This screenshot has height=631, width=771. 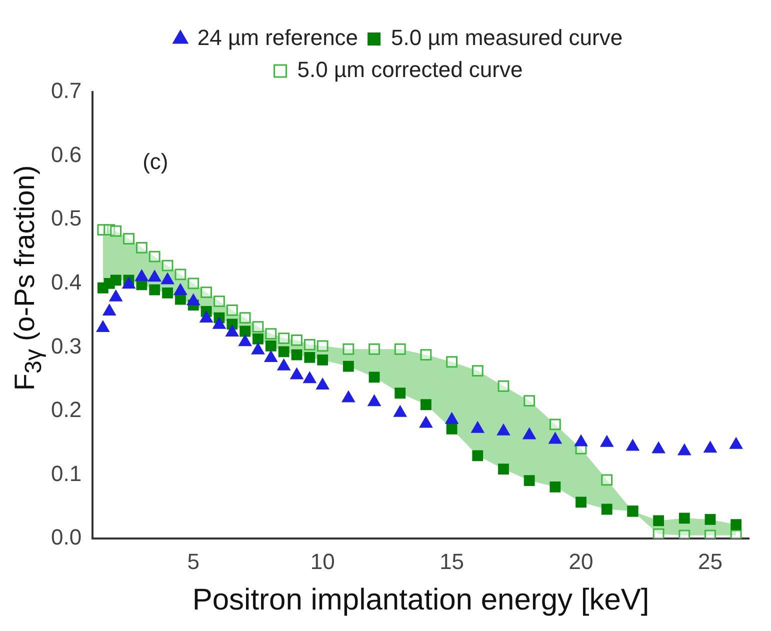 What do you see at coordinates (66, 218) in the screenshot?
I see `y-tick-label: 0.5` at bounding box center [66, 218].